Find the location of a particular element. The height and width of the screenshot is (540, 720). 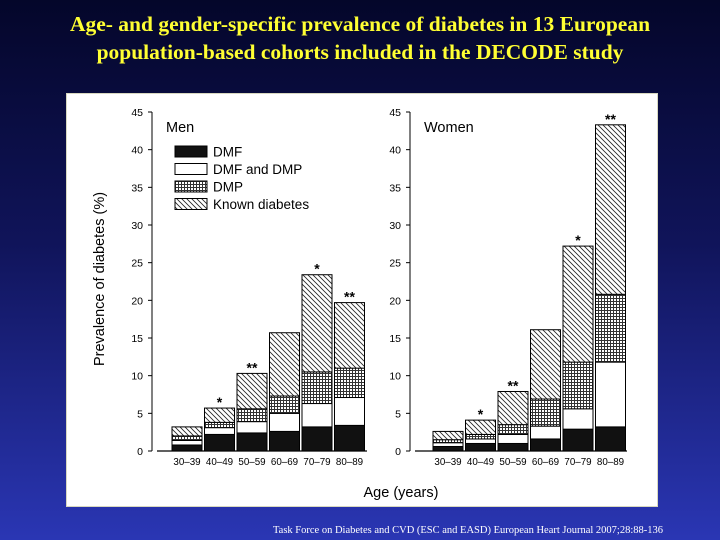

legend-label: Known diabetes is located at coordinates (261, 204).